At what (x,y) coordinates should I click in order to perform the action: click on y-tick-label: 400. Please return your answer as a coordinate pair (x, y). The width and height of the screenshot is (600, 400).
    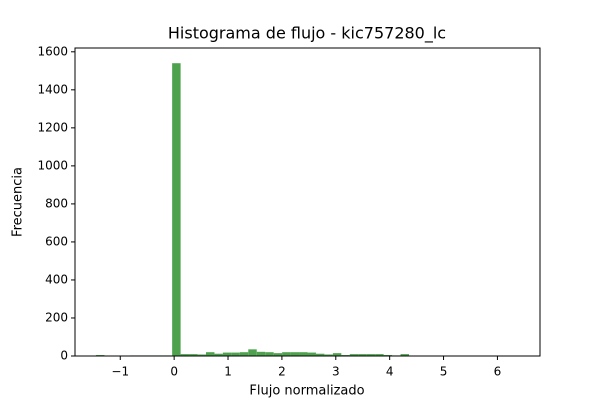
    Looking at the image, I should click on (56, 279).